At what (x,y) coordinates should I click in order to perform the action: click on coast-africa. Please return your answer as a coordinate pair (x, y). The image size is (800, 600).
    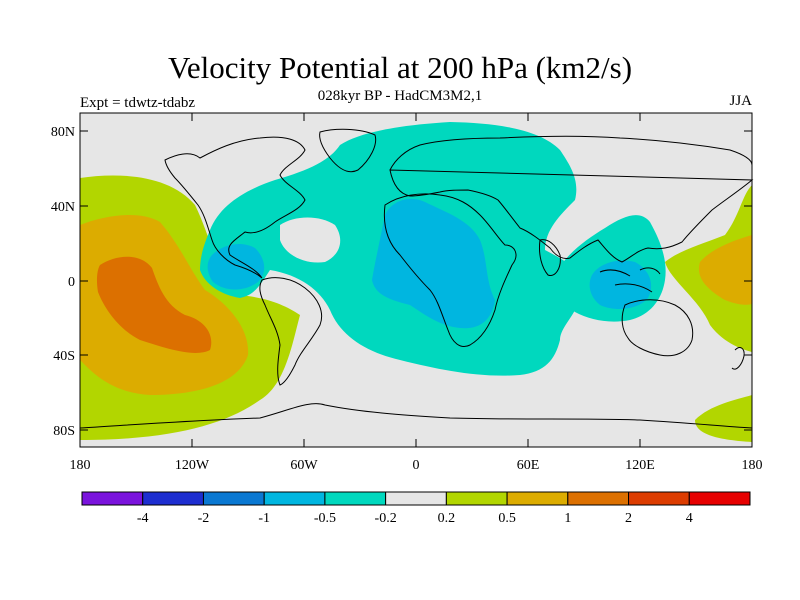
    Looking at the image, I should click on (450, 270).